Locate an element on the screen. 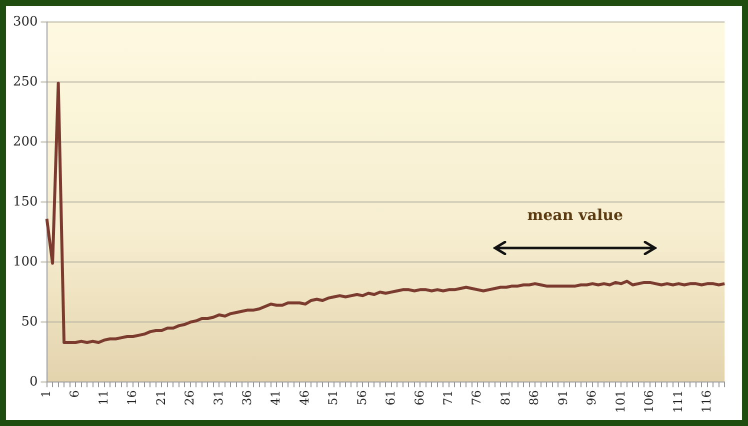 The image size is (748, 426). x-tick-label: 71 is located at coordinates (448, 398).